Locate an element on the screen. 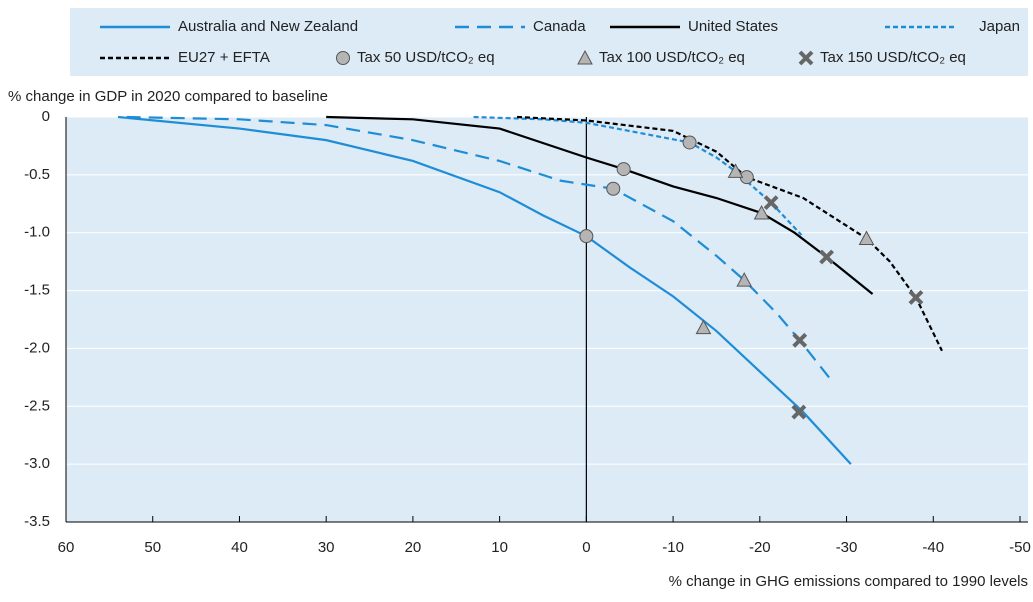 The image size is (1033, 602). x-tick-label: 30 is located at coordinates (326, 547).